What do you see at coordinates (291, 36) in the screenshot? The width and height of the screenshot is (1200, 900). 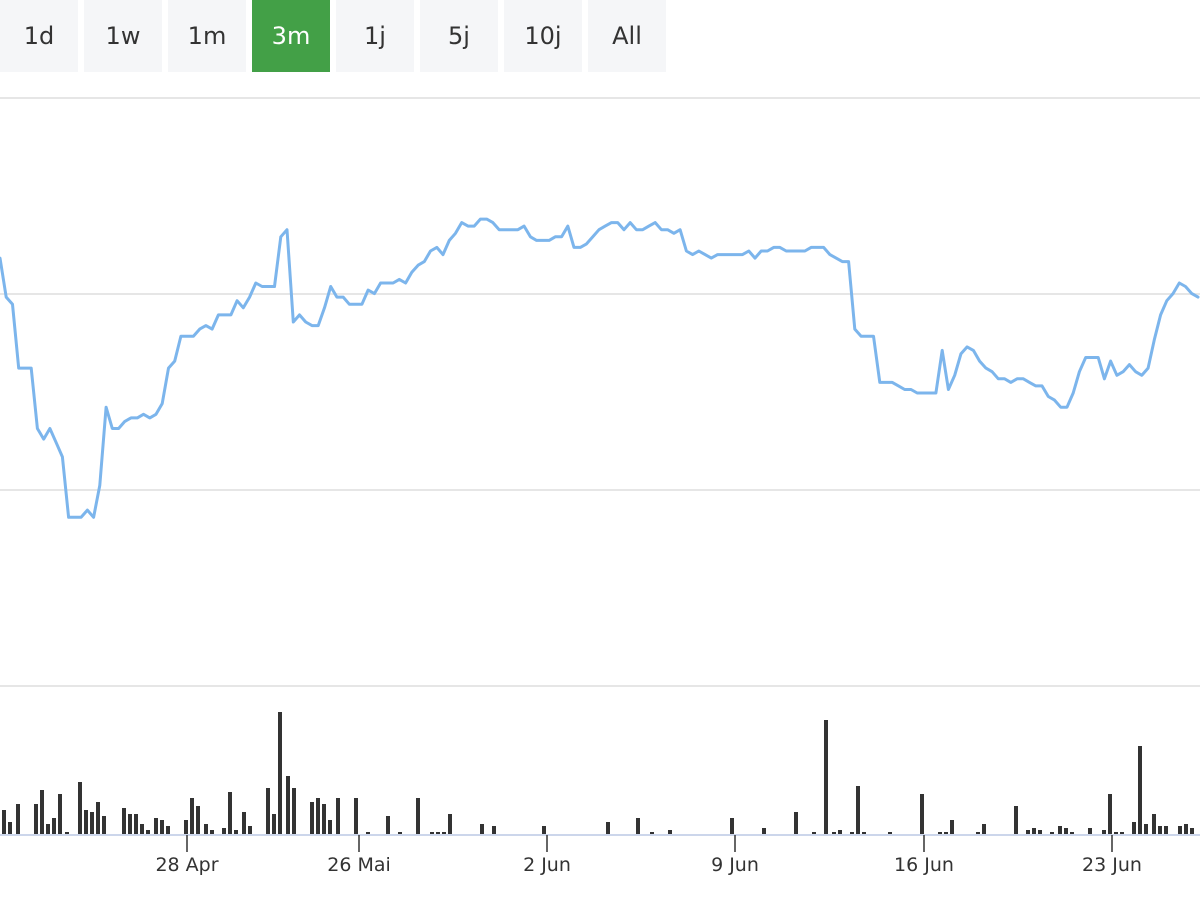 I see `range-button-3m: 3m` at bounding box center [291, 36].